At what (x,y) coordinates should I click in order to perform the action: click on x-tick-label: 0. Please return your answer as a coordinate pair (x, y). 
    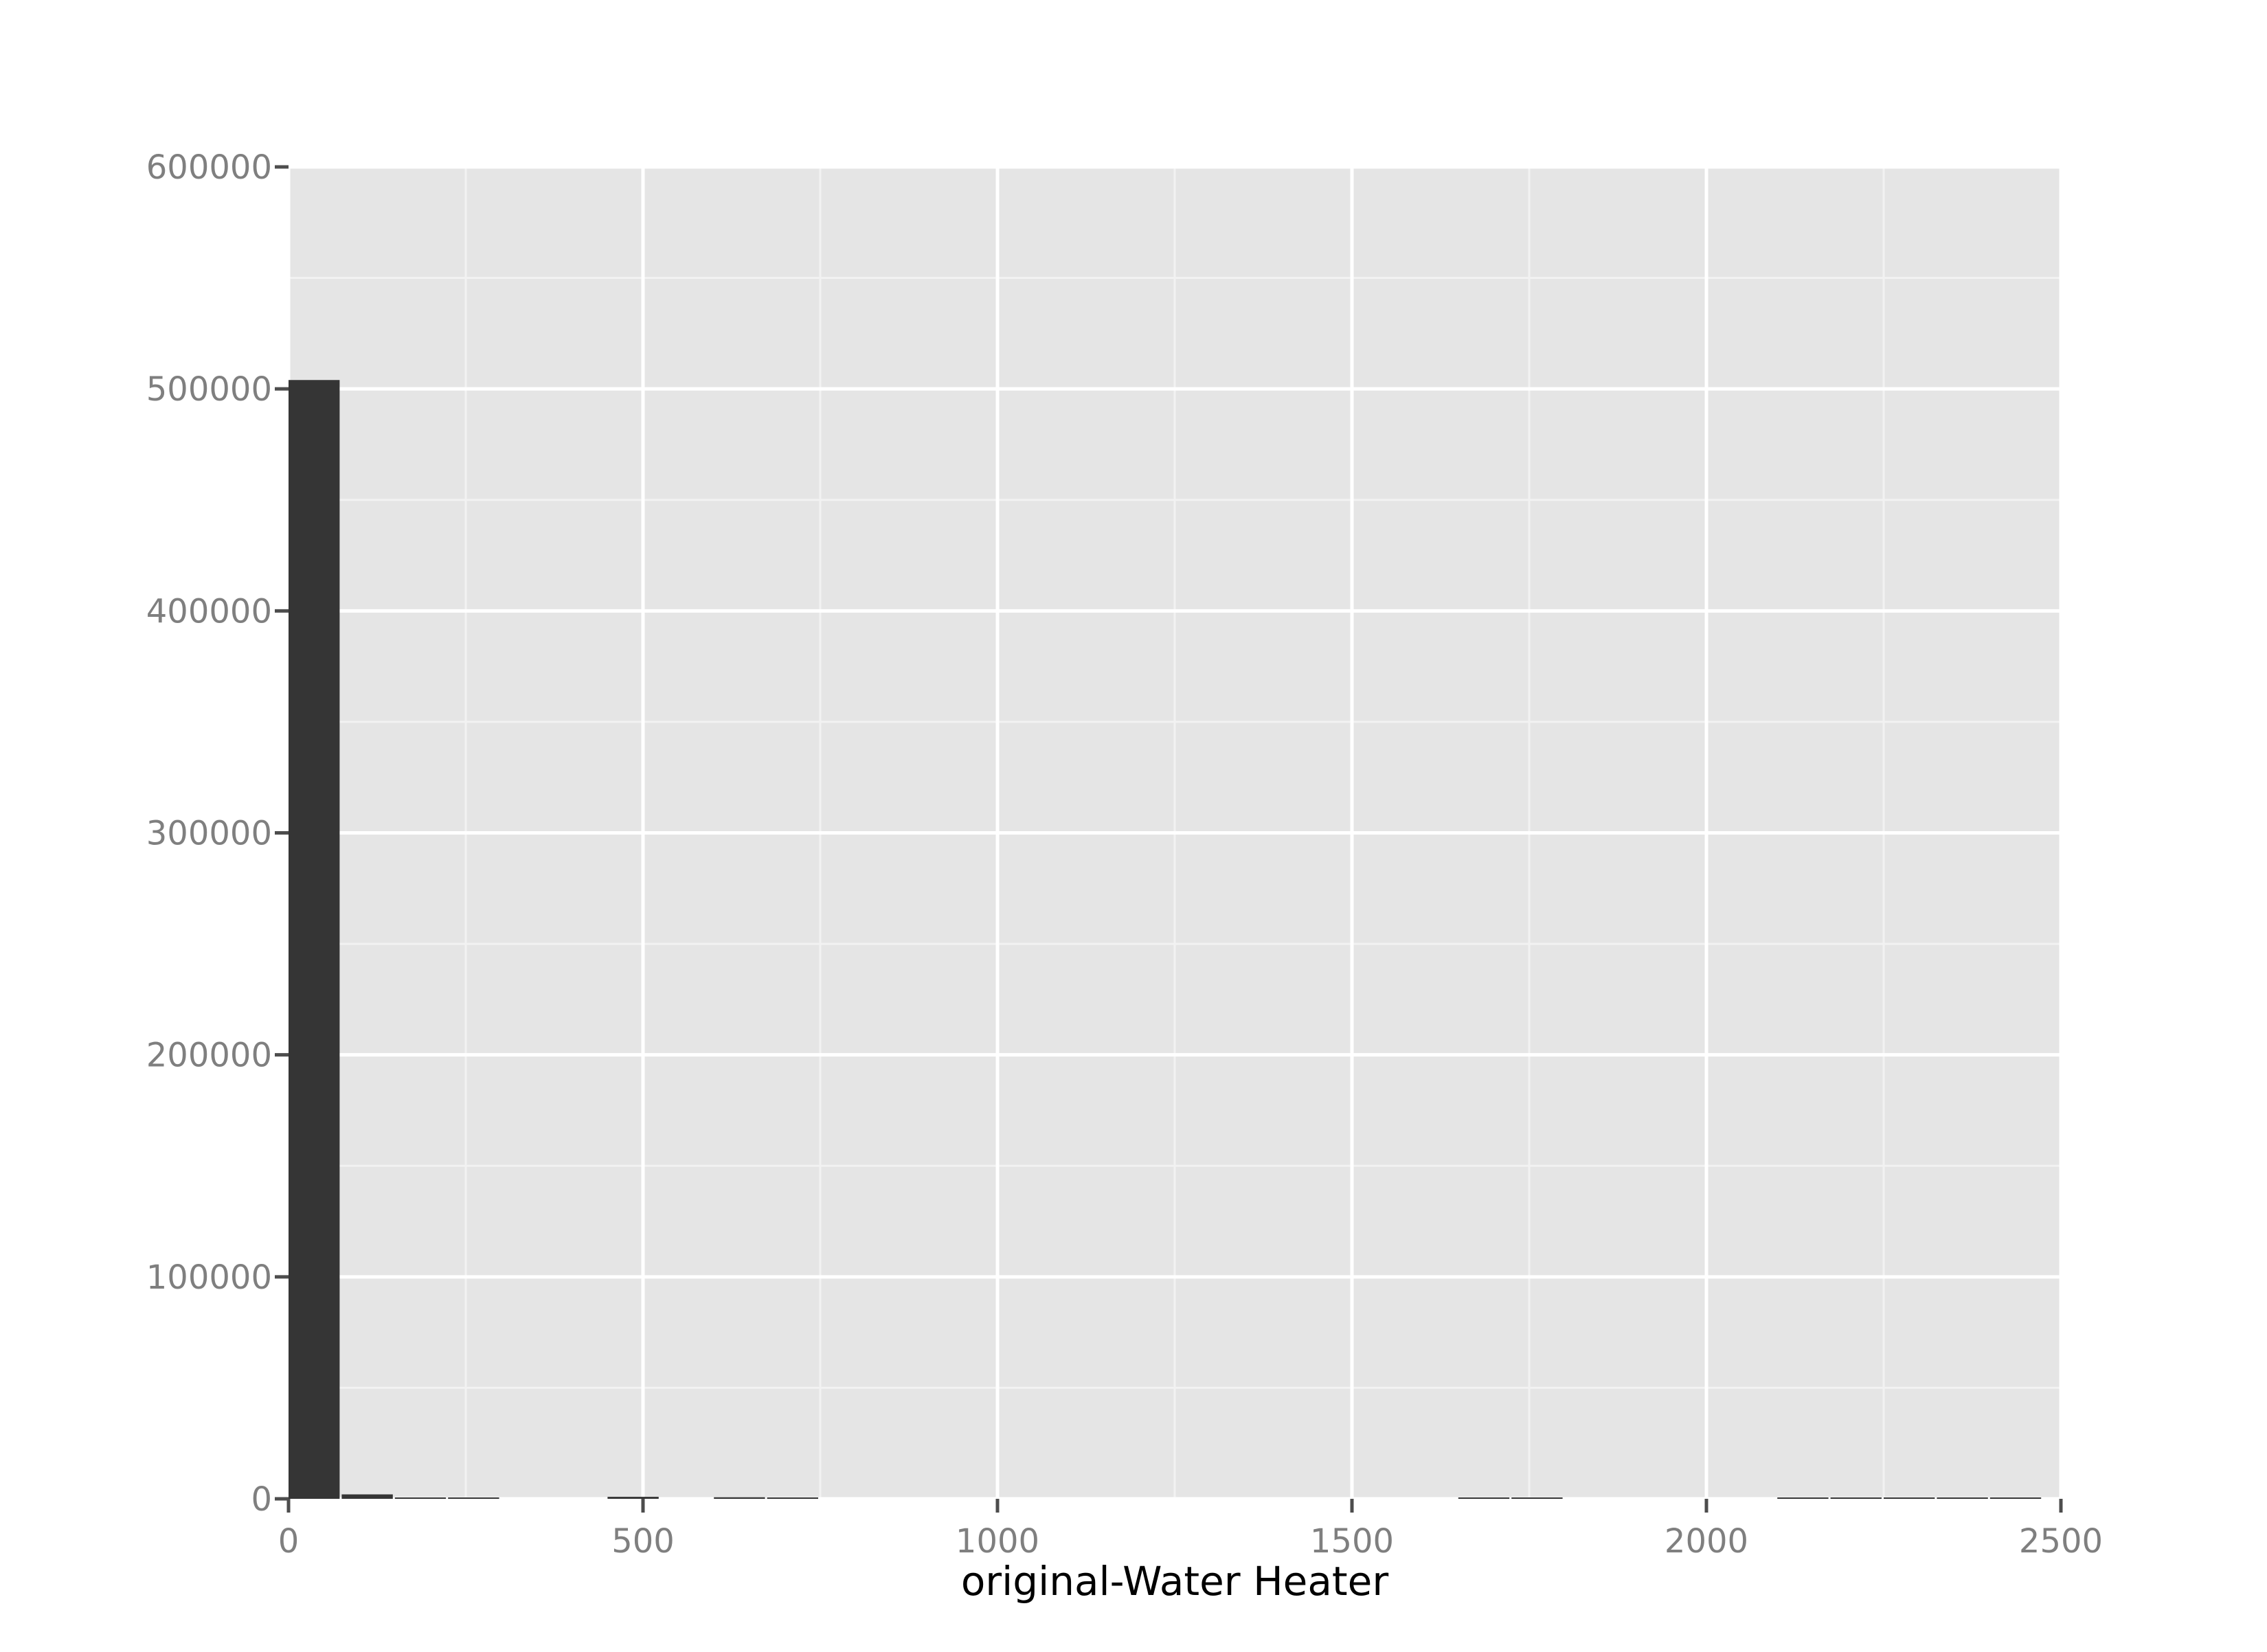
    Looking at the image, I should click on (289, 1541).